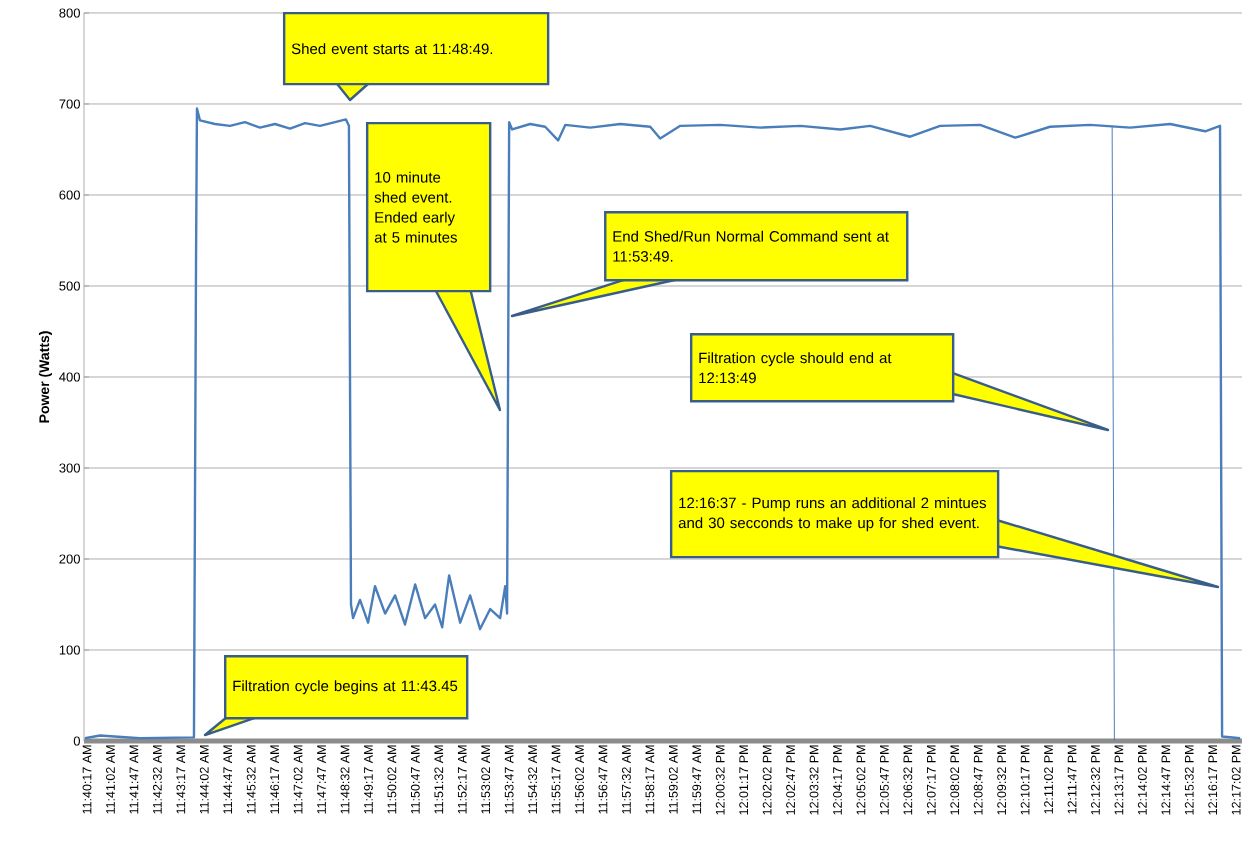 The image size is (1244, 853). What do you see at coordinates (814, 780) in the screenshot?
I see `x-tick-label: 12:03:32 PM` at bounding box center [814, 780].